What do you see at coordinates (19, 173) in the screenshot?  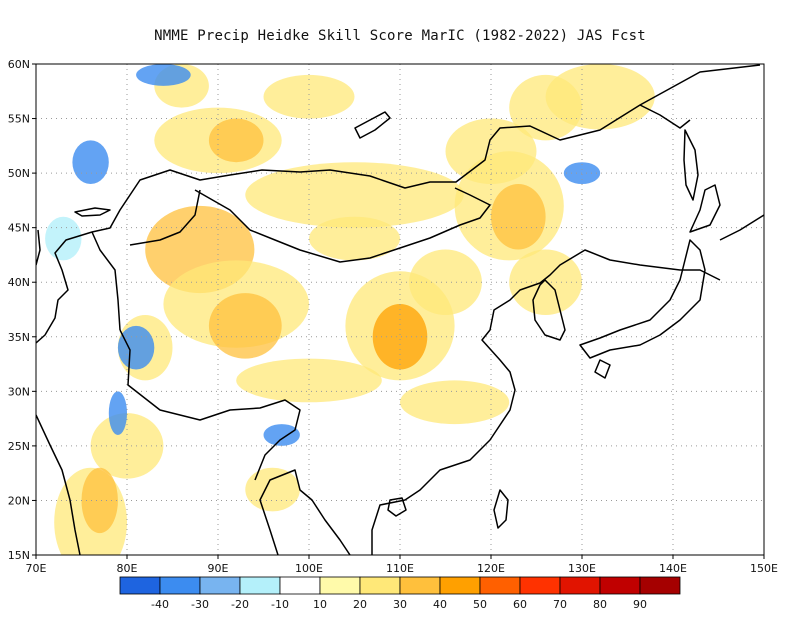 I see `lat-tick-label: 50N` at bounding box center [19, 173].